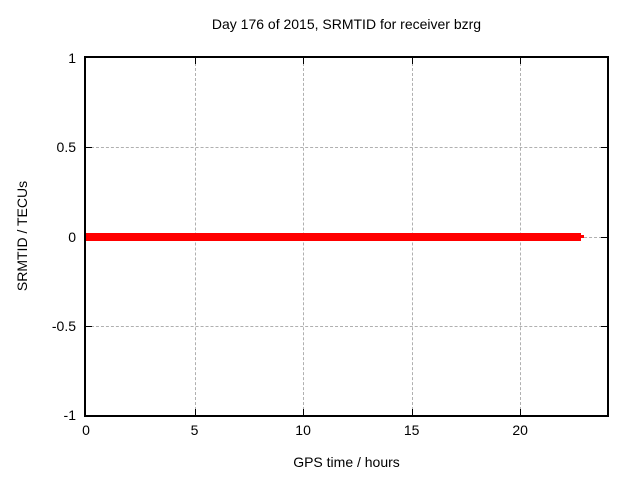 The height and width of the screenshot is (480, 640). Describe the element at coordinates (194, 430) in the screenshot. I see `x-tick-label: 5` at that location.